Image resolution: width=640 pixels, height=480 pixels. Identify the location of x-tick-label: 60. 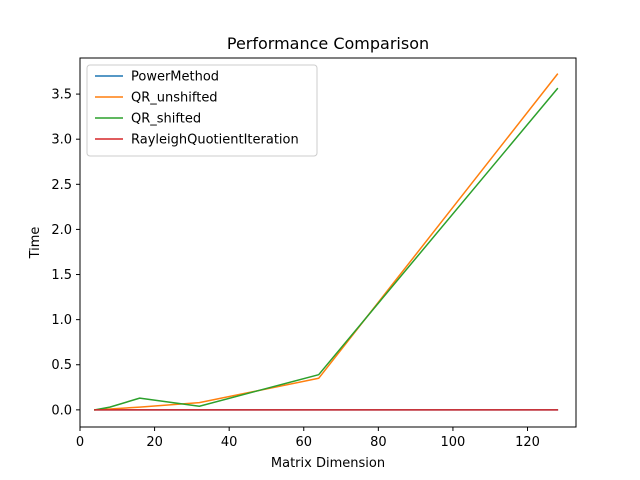
(303, 442).